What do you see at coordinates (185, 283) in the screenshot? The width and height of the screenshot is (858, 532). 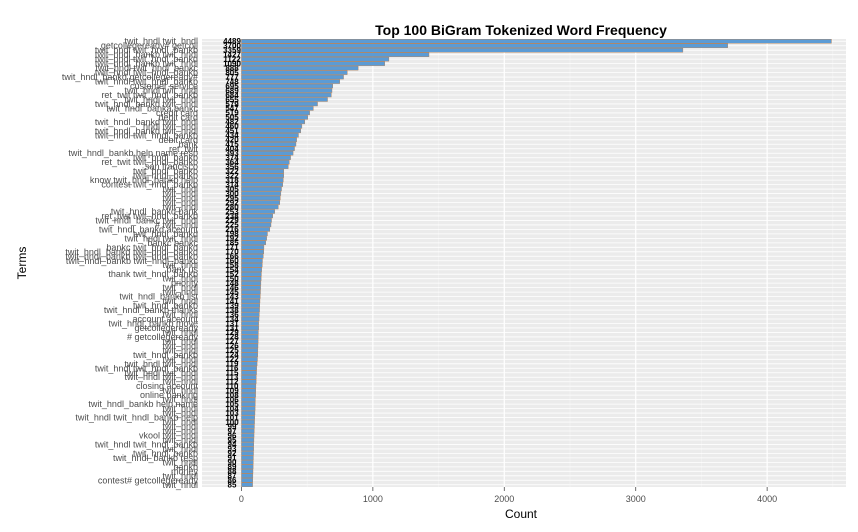 I see `category-label: priority` at bounding box center [185, 283].